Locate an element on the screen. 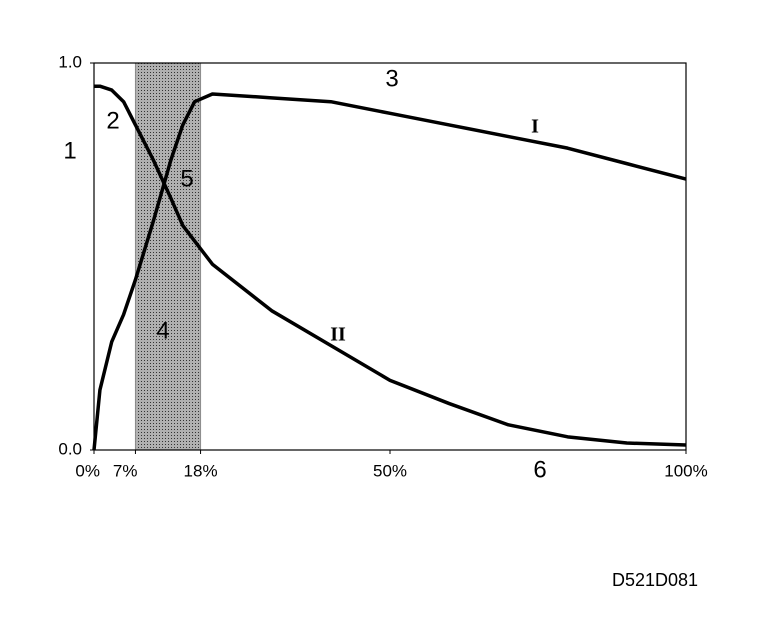 The image size is (768, 637). x-tick-label: 100% is located at coordinates (685, 470).